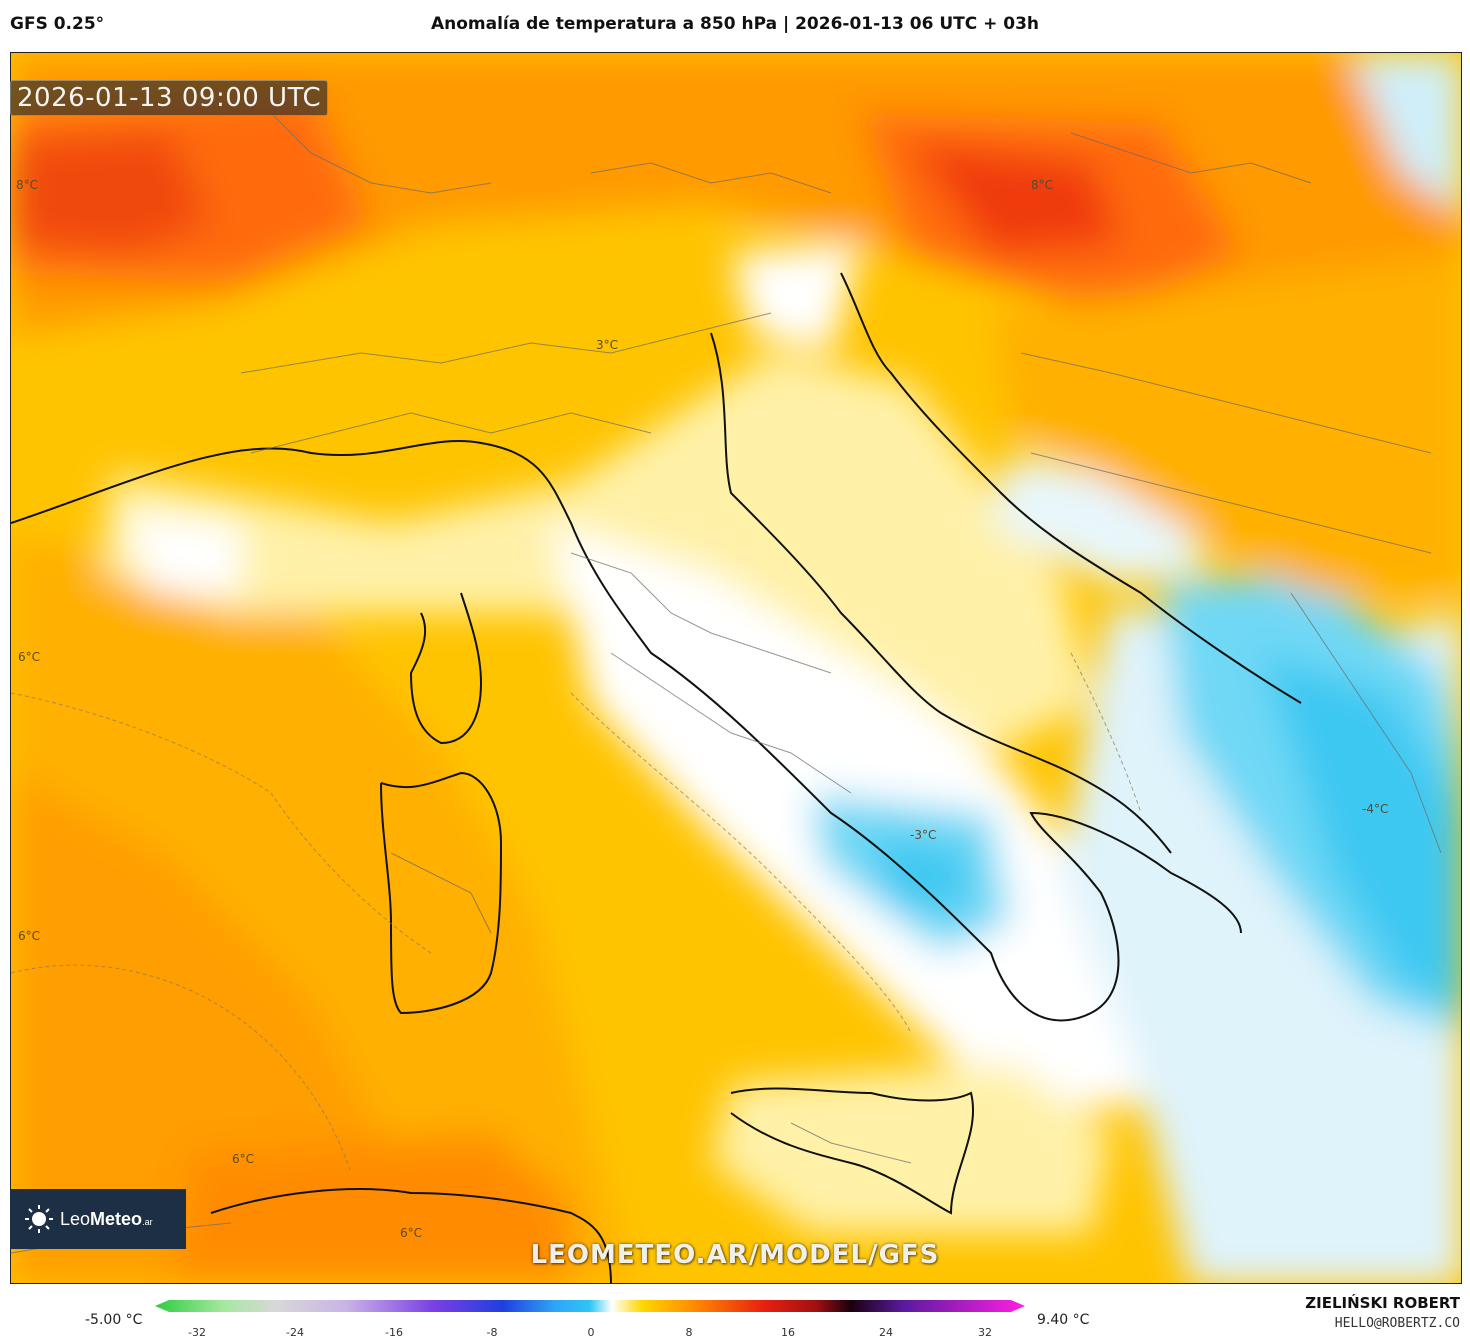  What do you see at coordinates (1397, 1323) in the screenshot?
I see `author-email: HELLO@ROBERTZ.CO` at bounding box center [1397, 1323].